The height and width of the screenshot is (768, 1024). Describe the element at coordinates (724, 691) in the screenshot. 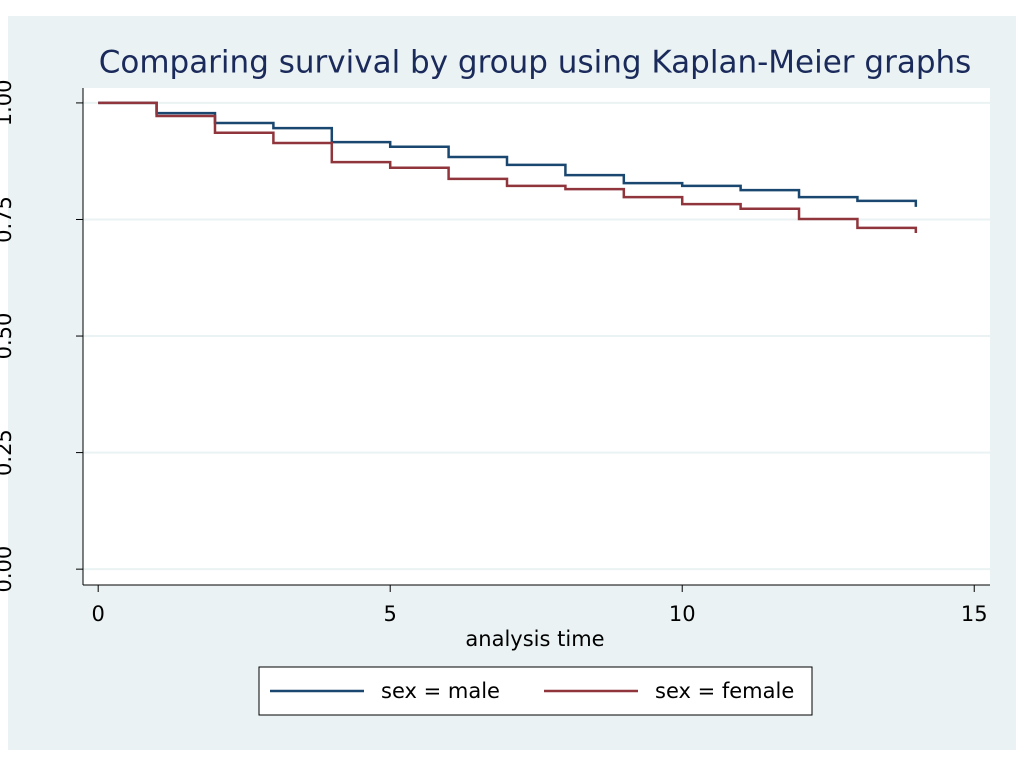

I see `legend-label: sex = female` at that location.